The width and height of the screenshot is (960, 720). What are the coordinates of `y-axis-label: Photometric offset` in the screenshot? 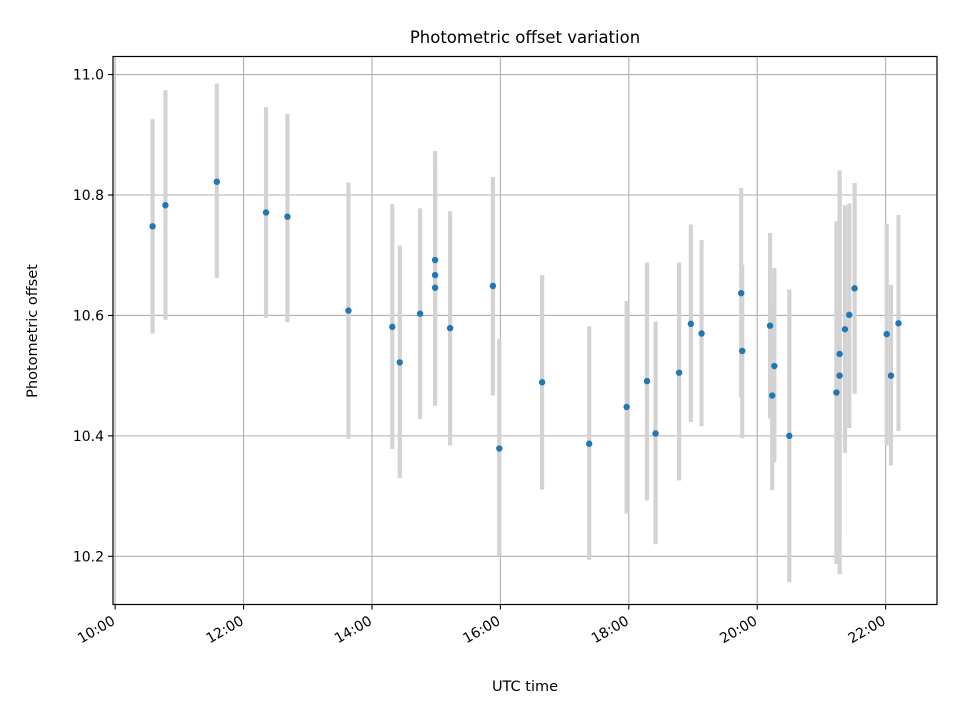 It's located at (33, 331).